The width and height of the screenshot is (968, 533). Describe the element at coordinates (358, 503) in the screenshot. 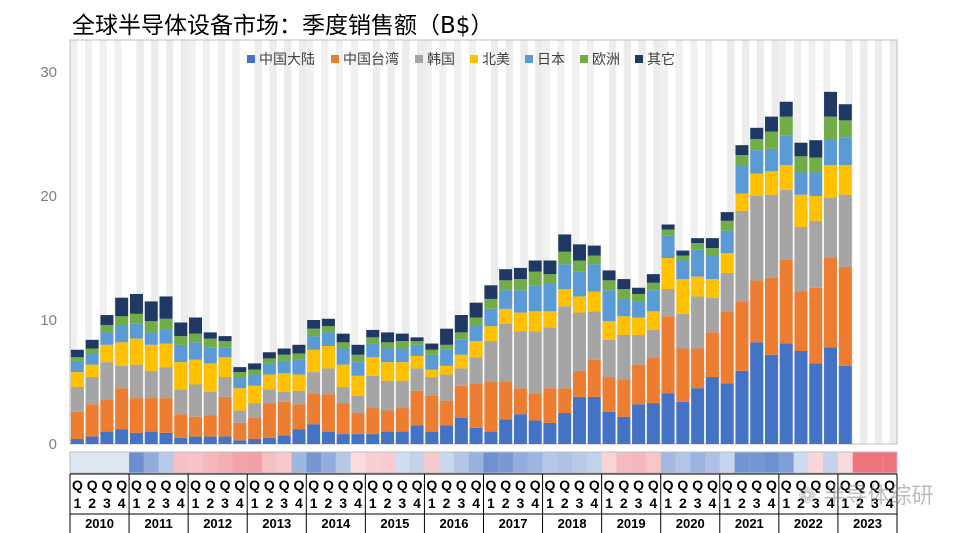

I see `quarter-number: 4` at that location.